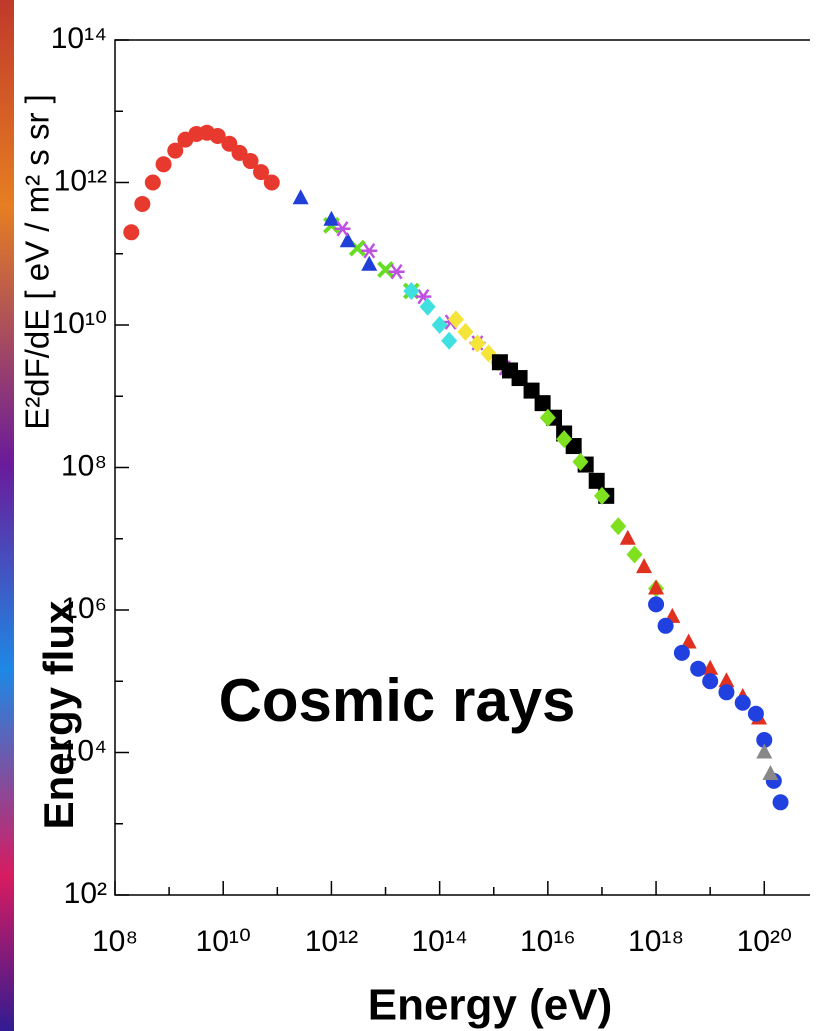 The image size is (820, 1031). I want to click on annotation: Cosmic rays, so click(397, 700).